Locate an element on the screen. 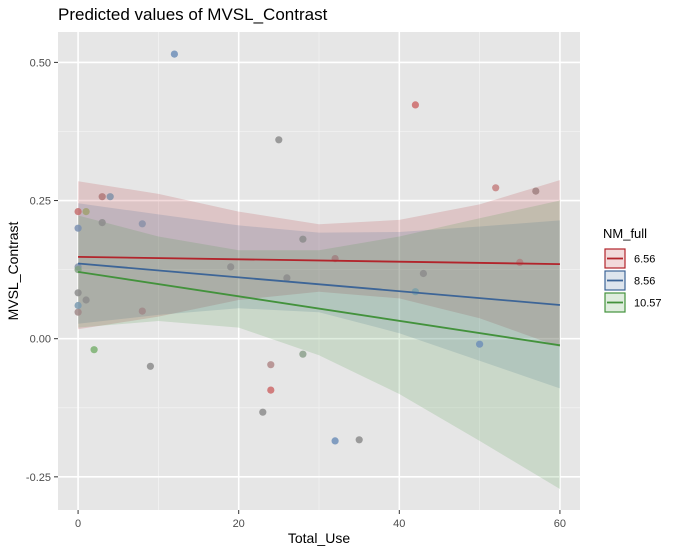  x-tick-label: 40 is located at coordinates (399, 524).